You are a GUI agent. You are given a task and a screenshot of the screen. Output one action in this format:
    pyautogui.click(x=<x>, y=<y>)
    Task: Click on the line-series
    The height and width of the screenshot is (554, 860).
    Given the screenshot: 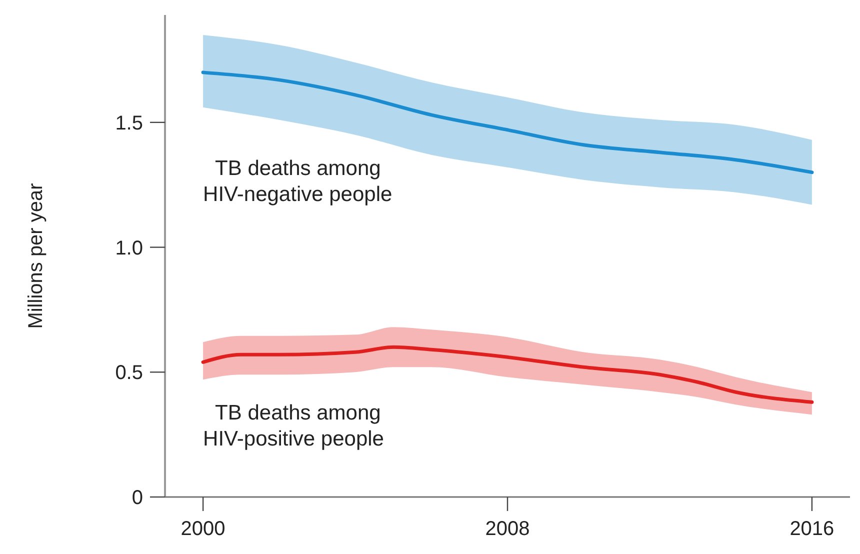 What is the action you would take?
    pyautogui.click(x=507, y=374)
    